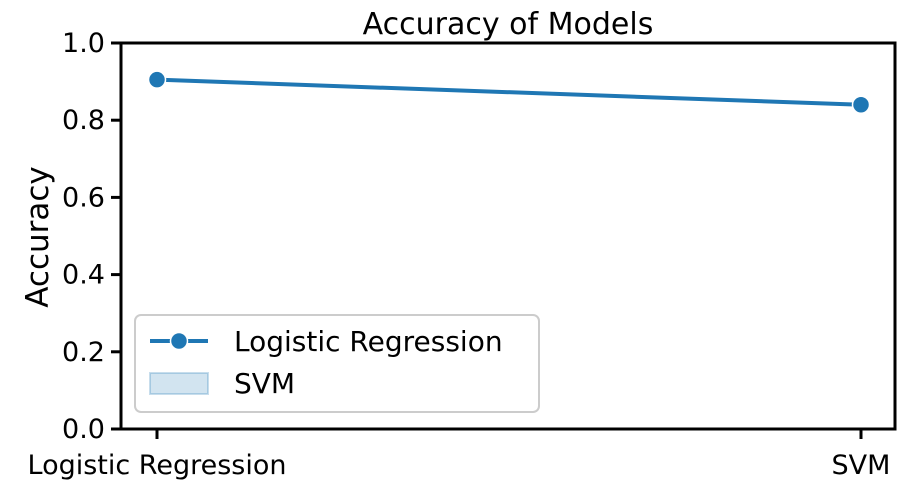 The height and width of the screenshot is (489, 905). I want to click on legend-label-logistic-regression: Logistic Regression, so click(368, 341).